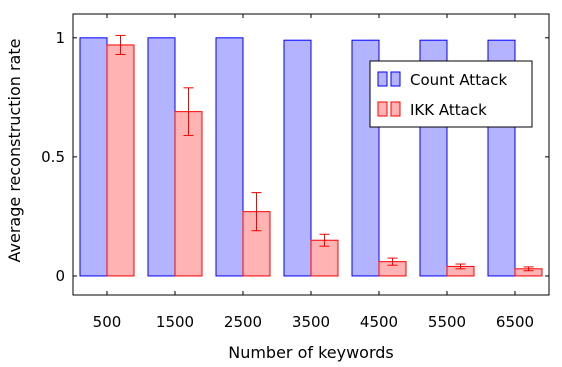  What do you see at coordinates (515, 322) in the screenshot?
I see `x-tick-label: 6500` at bounding box center [515, 322].